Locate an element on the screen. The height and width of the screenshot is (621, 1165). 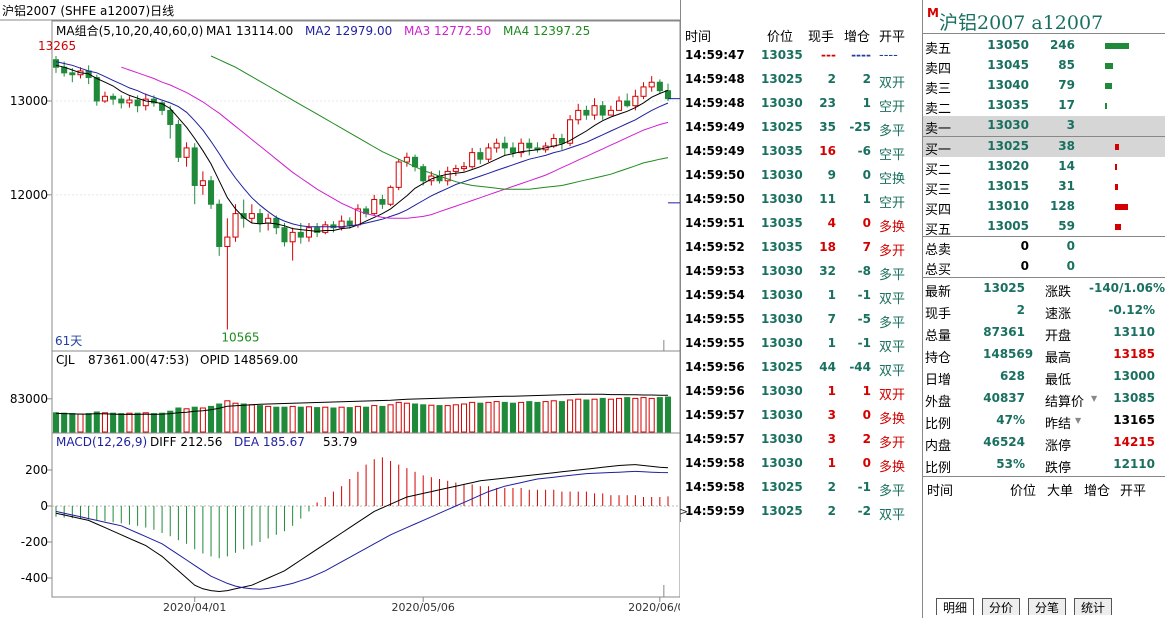
contract-title: 沪铝2007 a12007 is located at coordinates (1021, 23).